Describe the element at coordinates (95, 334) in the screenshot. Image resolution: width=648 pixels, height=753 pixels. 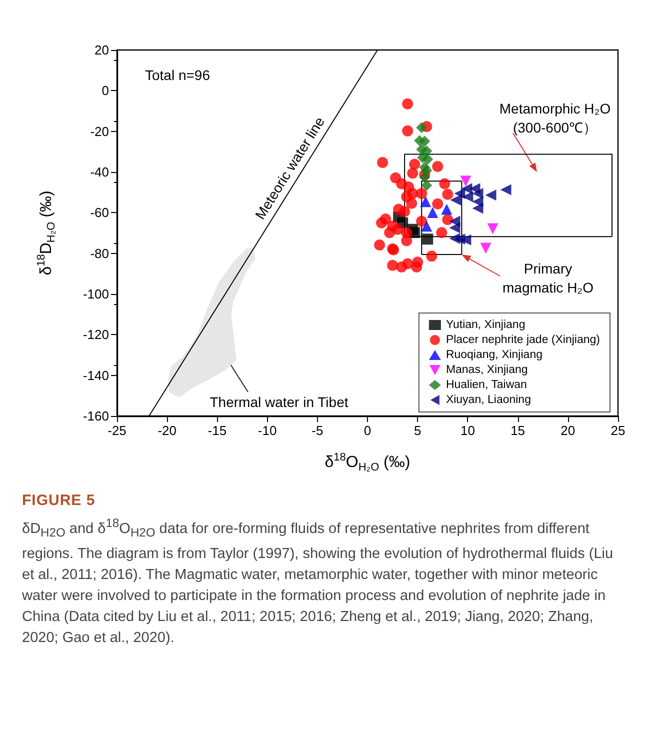
I see `y-tick-label: -120` at that location.